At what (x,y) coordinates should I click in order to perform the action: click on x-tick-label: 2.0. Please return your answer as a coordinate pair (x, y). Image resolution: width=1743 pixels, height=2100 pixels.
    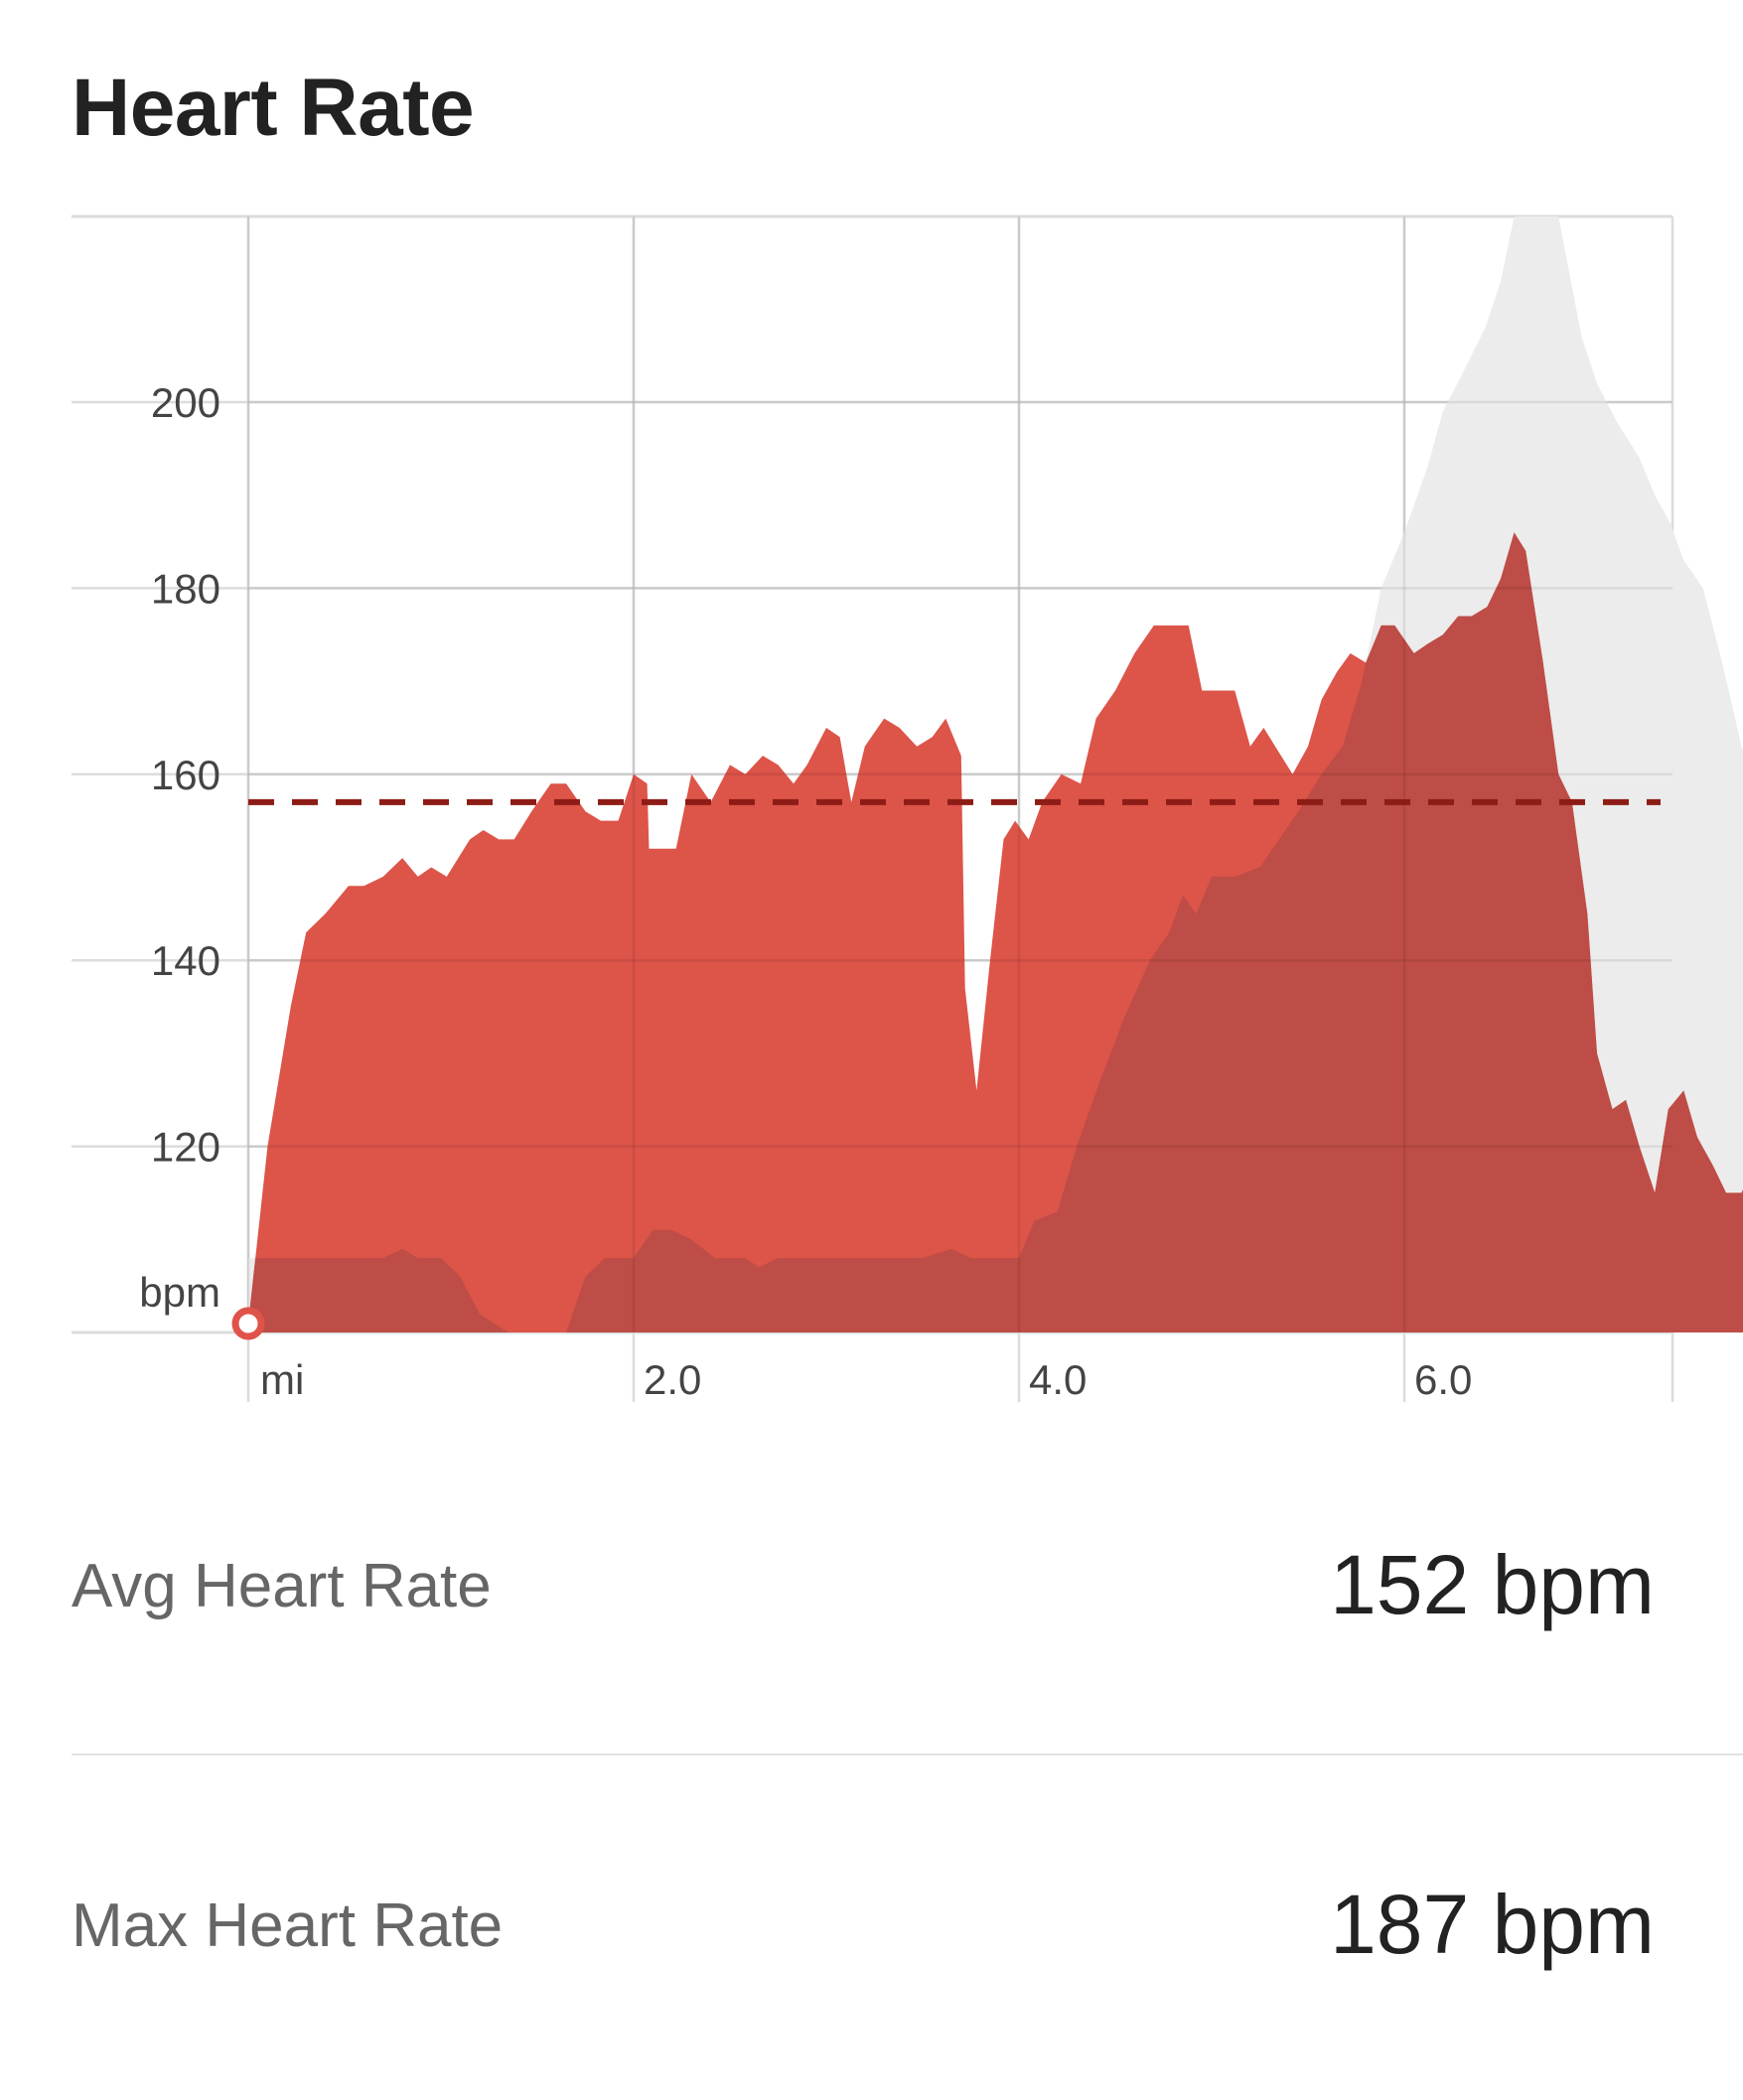
    Looking at the image, I should click on (672, 1379).